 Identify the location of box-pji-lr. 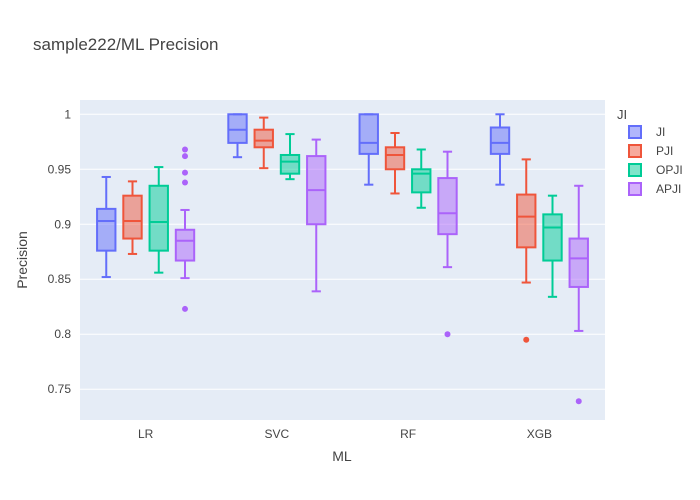
(132, 217).